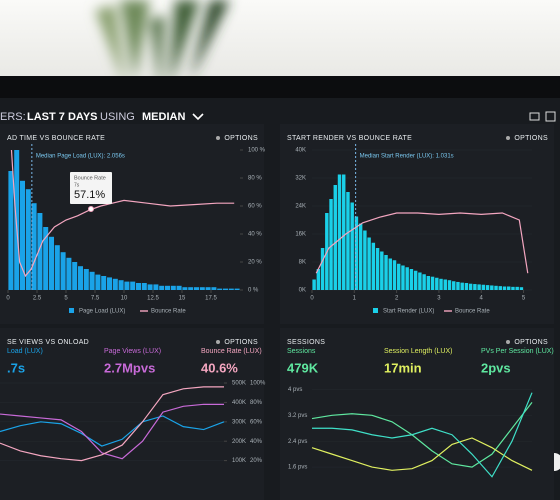  What do you see at coordinates (211, 299) in the screenshot?
I see `x-tick-label: 17.5` at bounding box center [211, 299].